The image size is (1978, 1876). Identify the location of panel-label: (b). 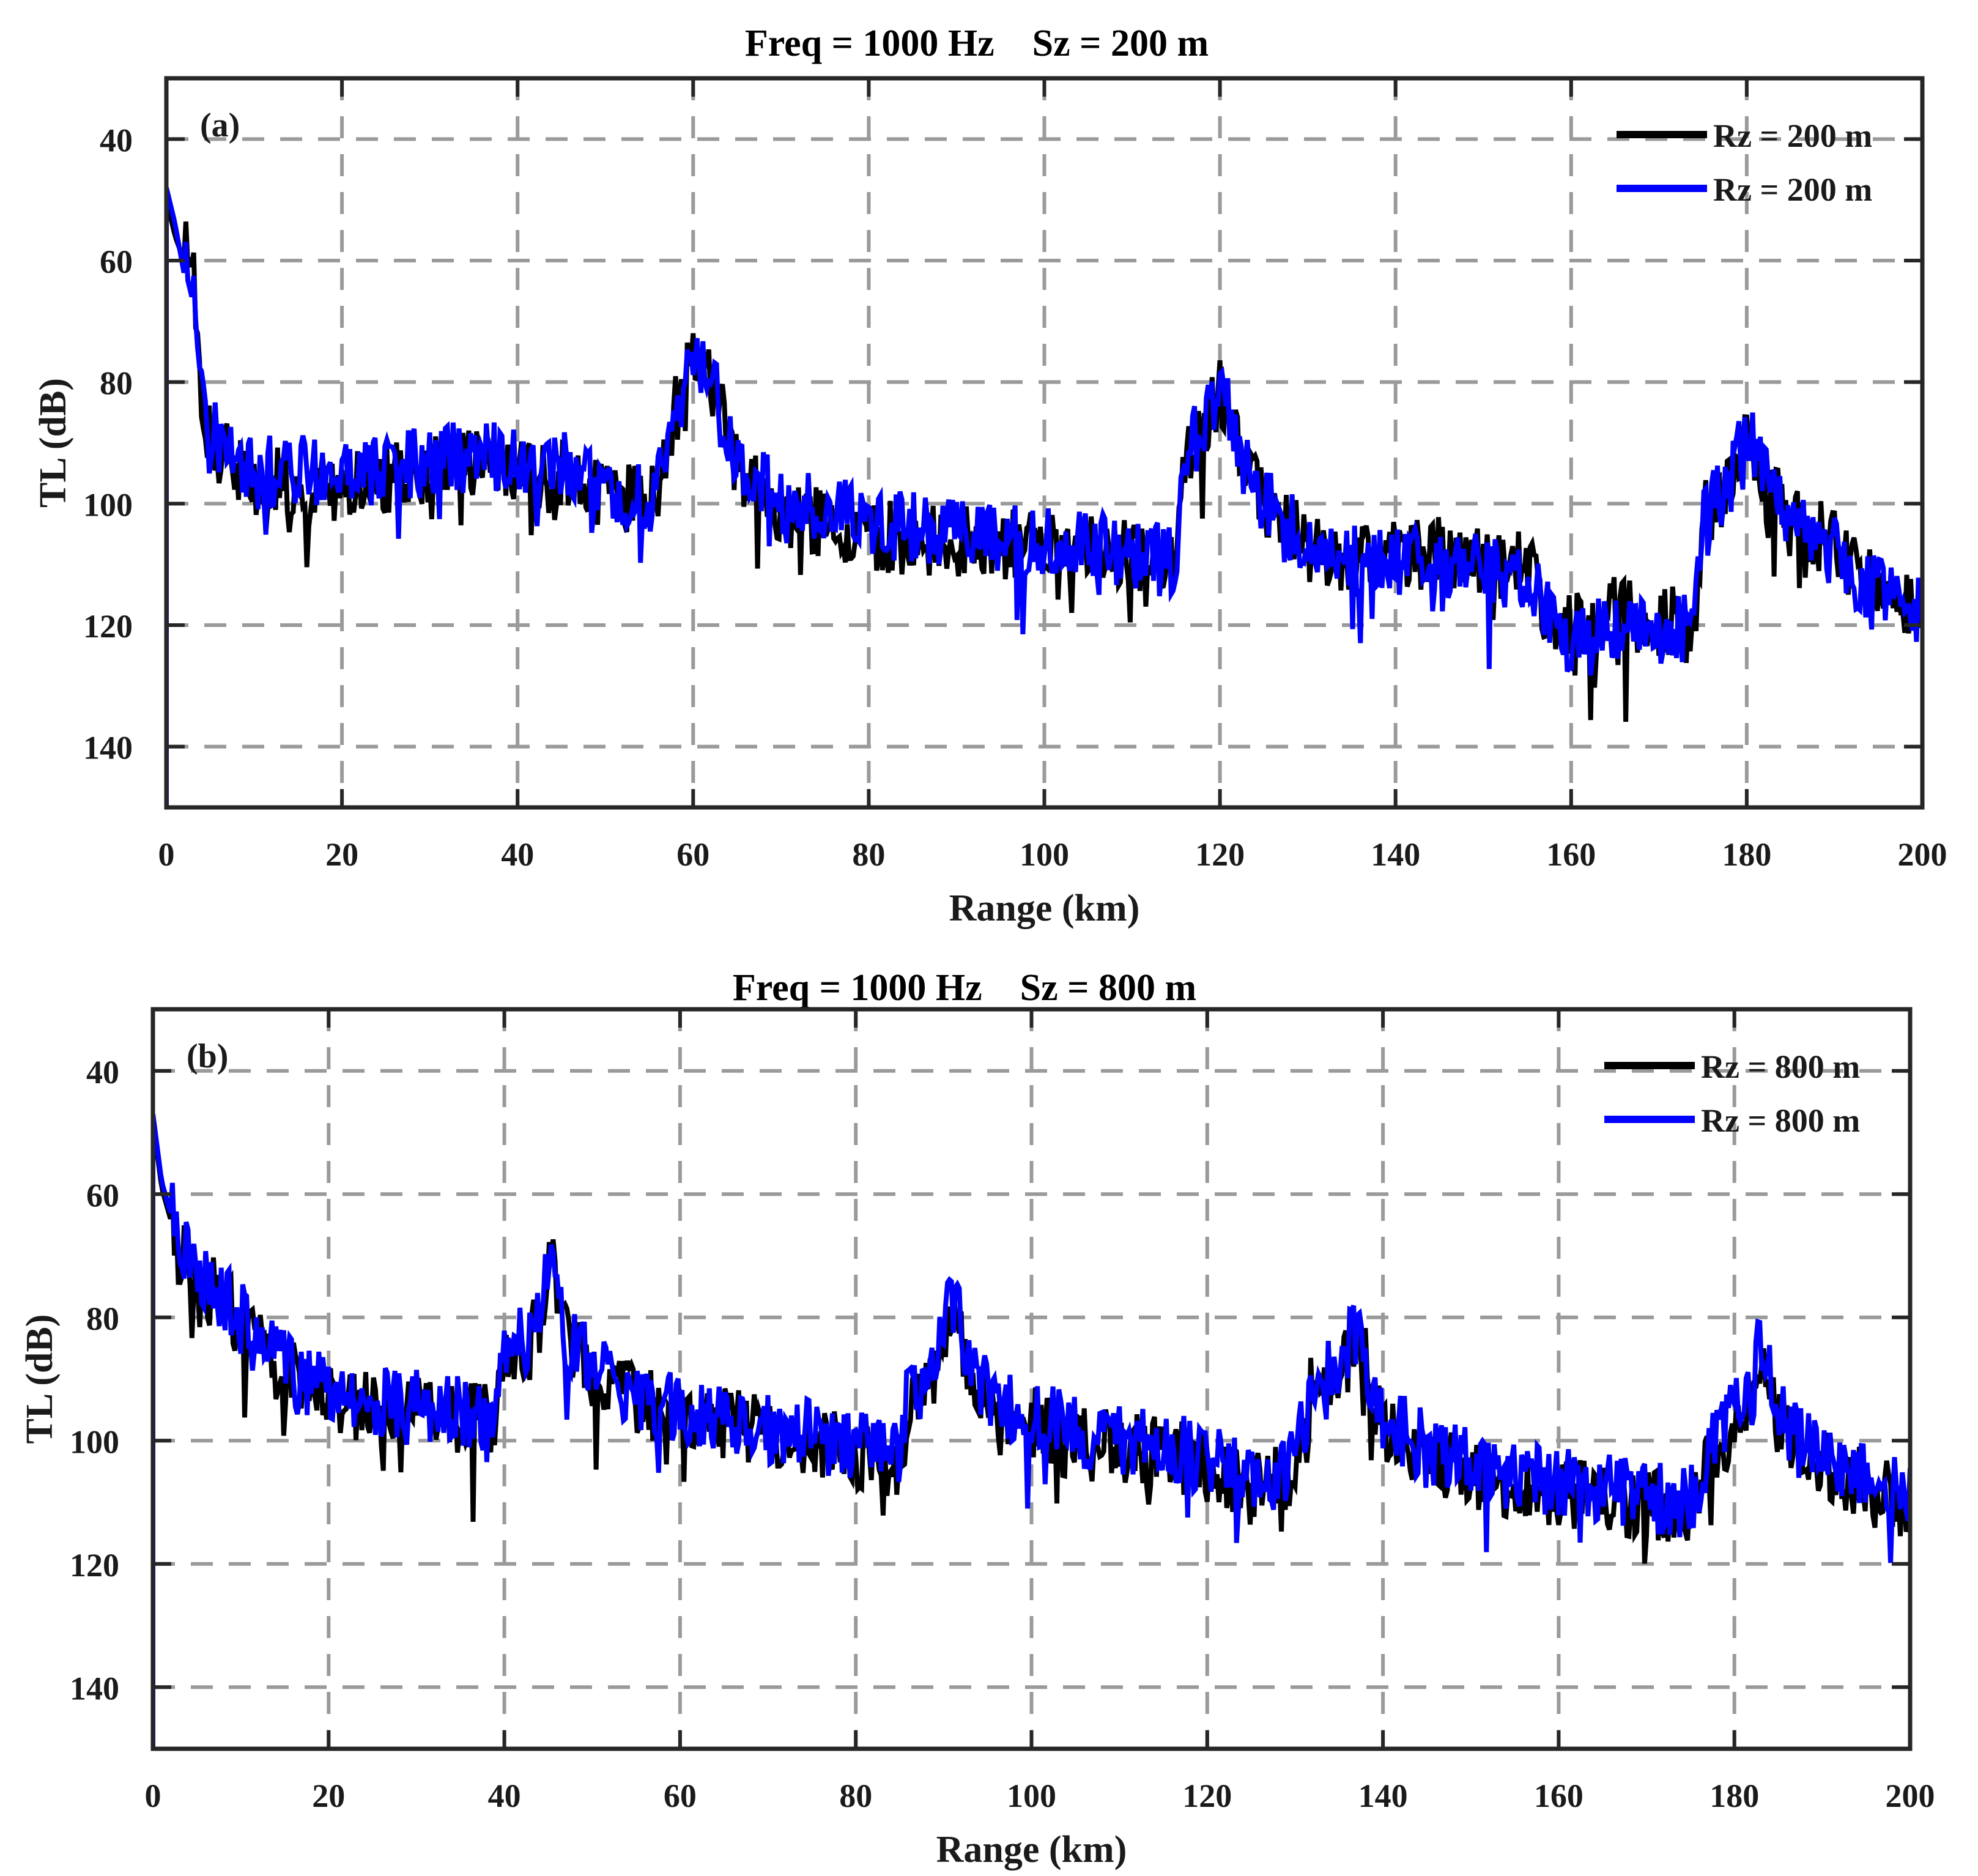
(207, 1056).